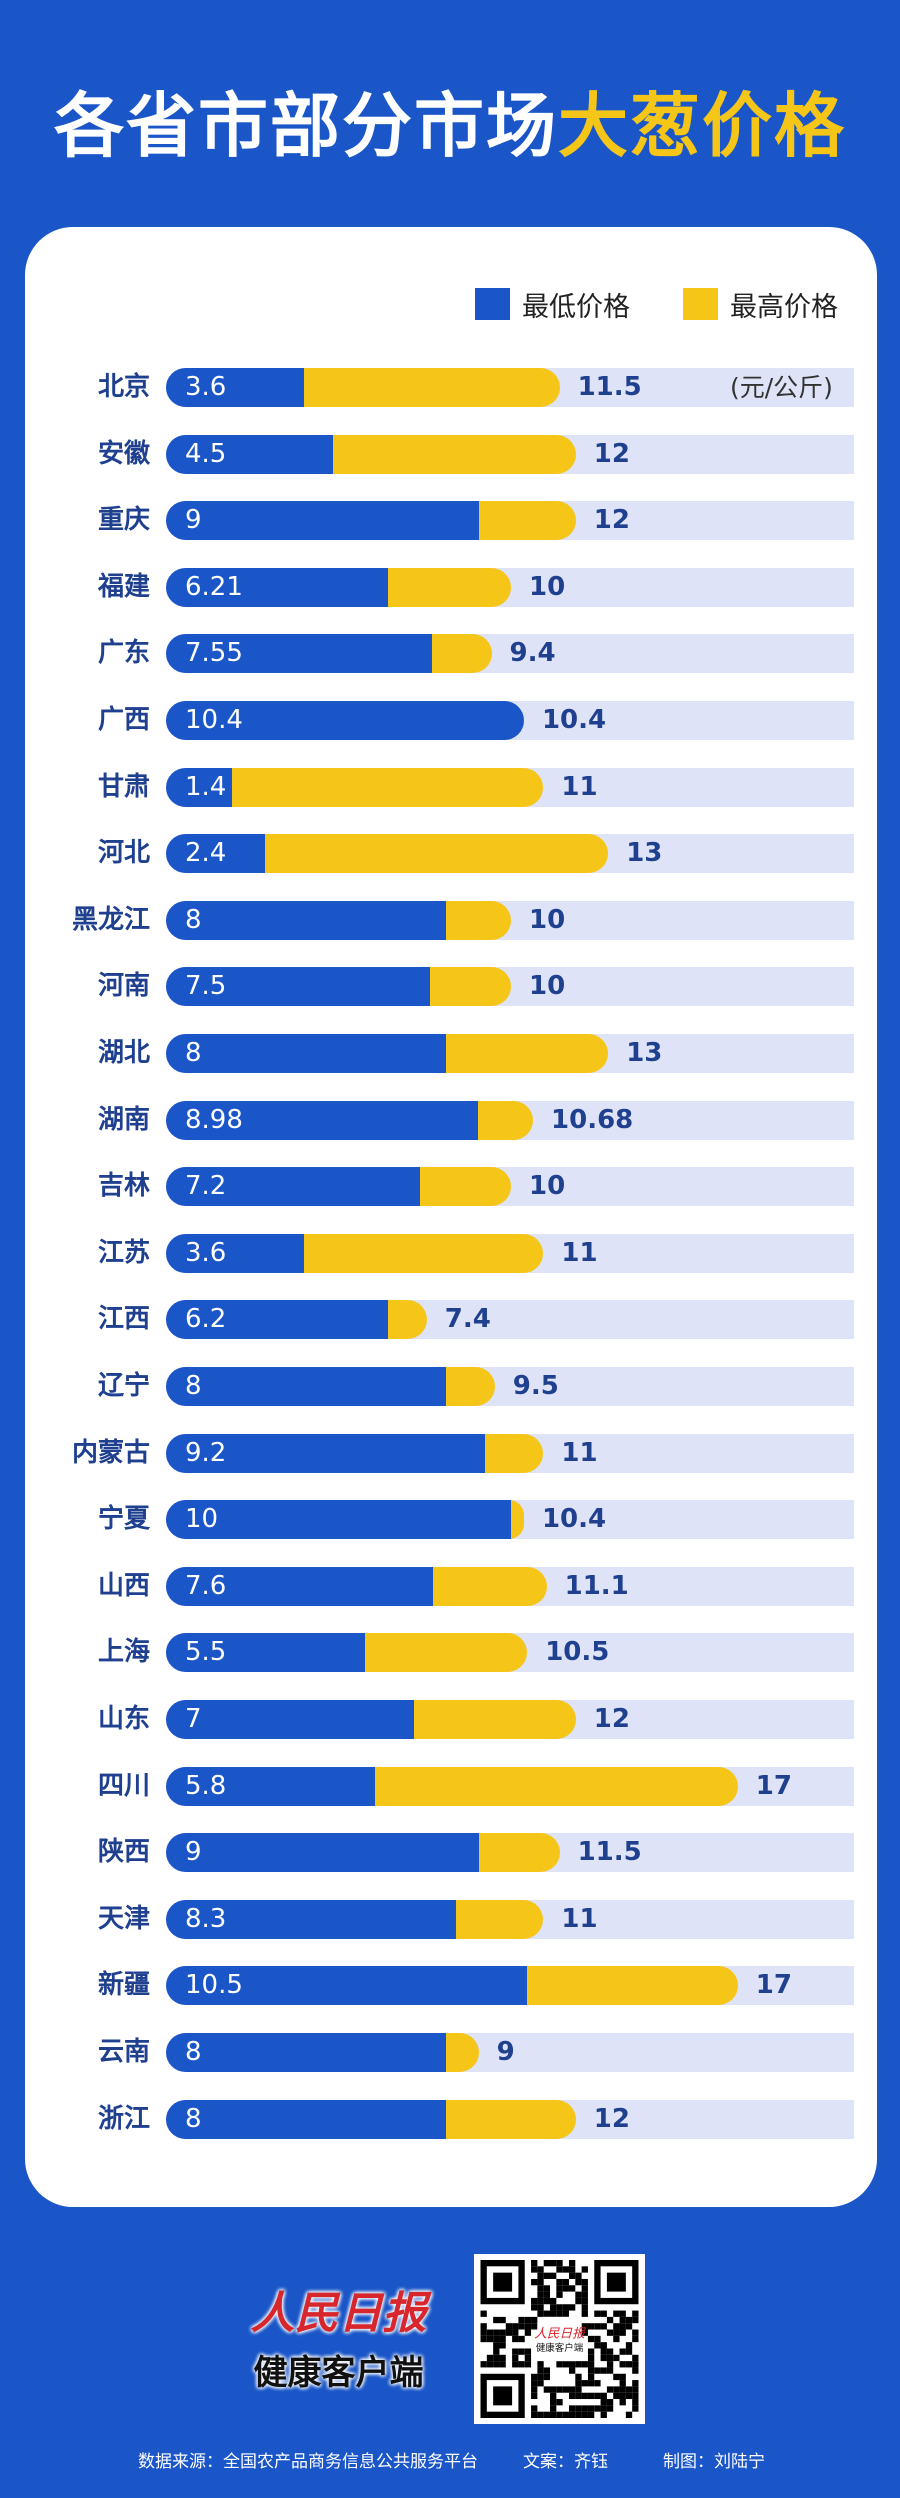 Image resolution: width=900 pixels, height=2498 pixels. What do you see at coordinates (338, 2313) in the screenshot?
I see `logo-line1: 人民日报` at bounding box center [338, 2313].